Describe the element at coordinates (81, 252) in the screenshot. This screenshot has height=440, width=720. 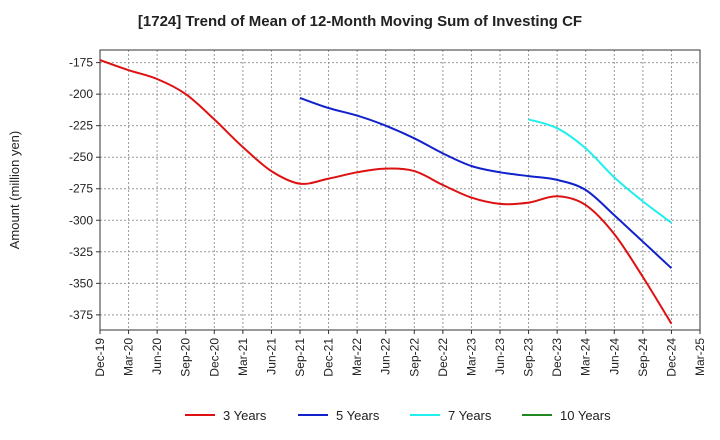
I see `y-tick-label: -325` at that location.